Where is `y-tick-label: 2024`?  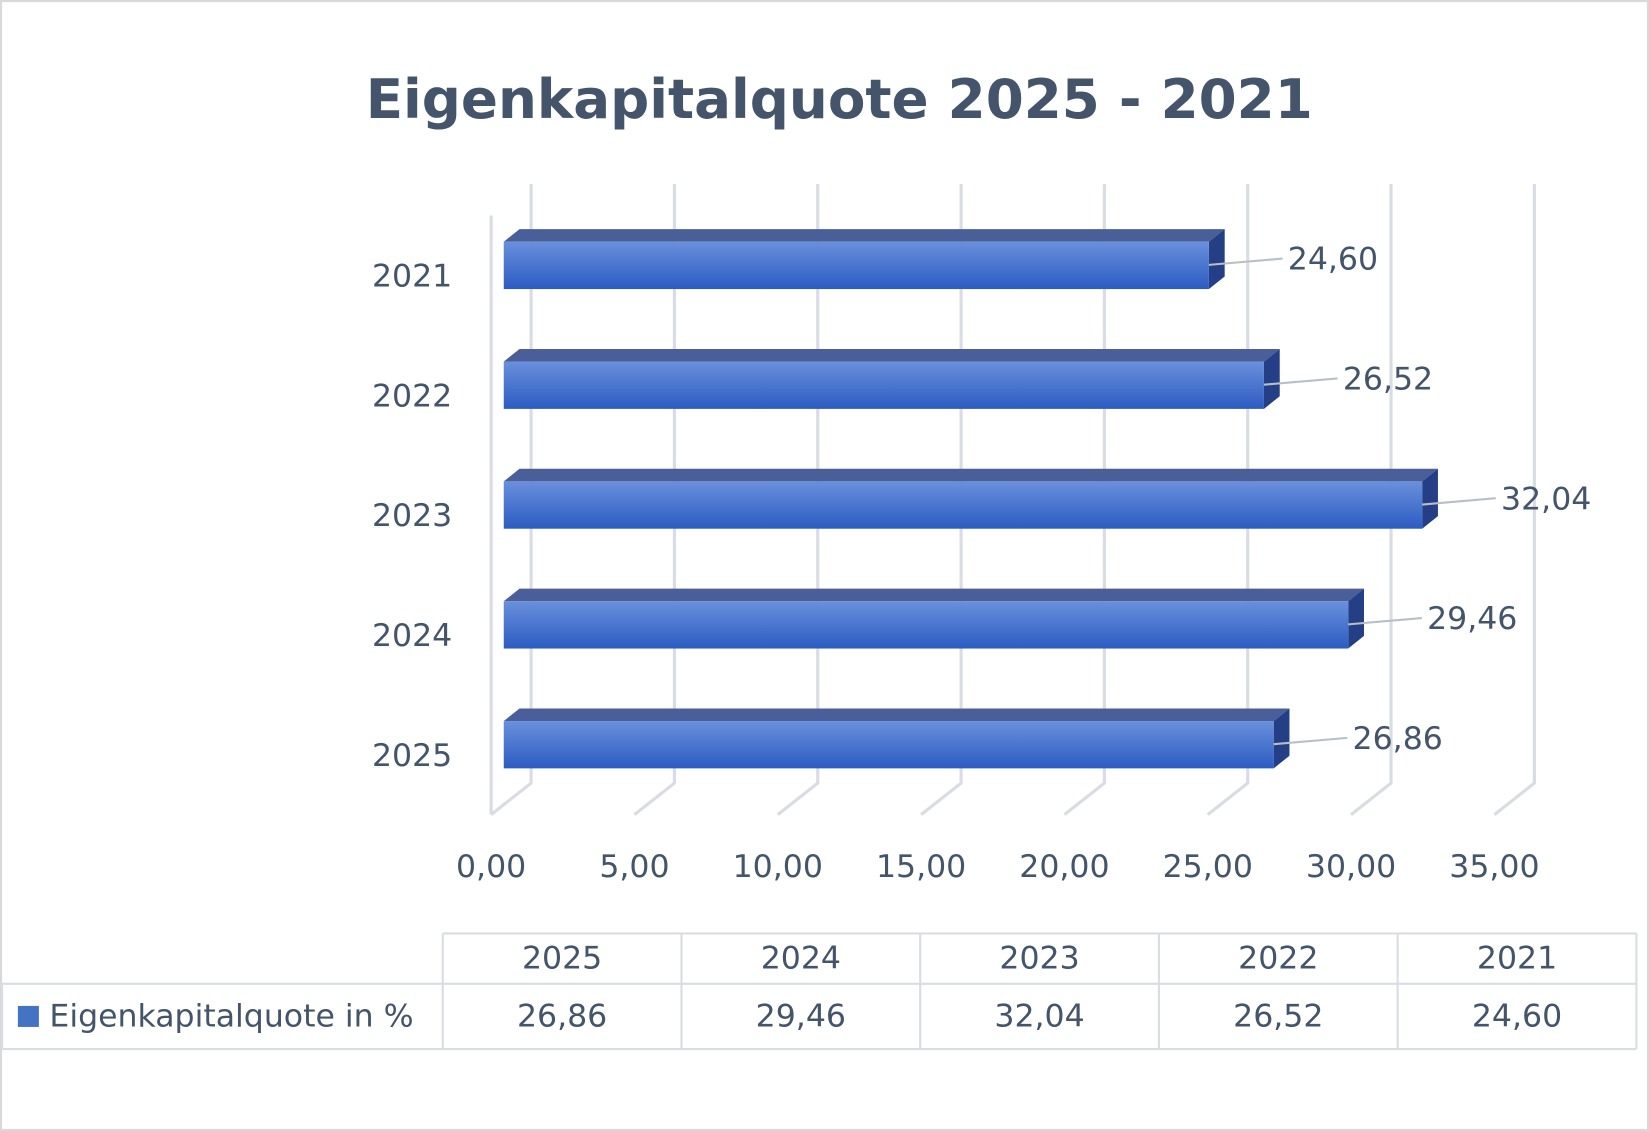 y-tick-label: 2024 is located at coordinates (412, 636).